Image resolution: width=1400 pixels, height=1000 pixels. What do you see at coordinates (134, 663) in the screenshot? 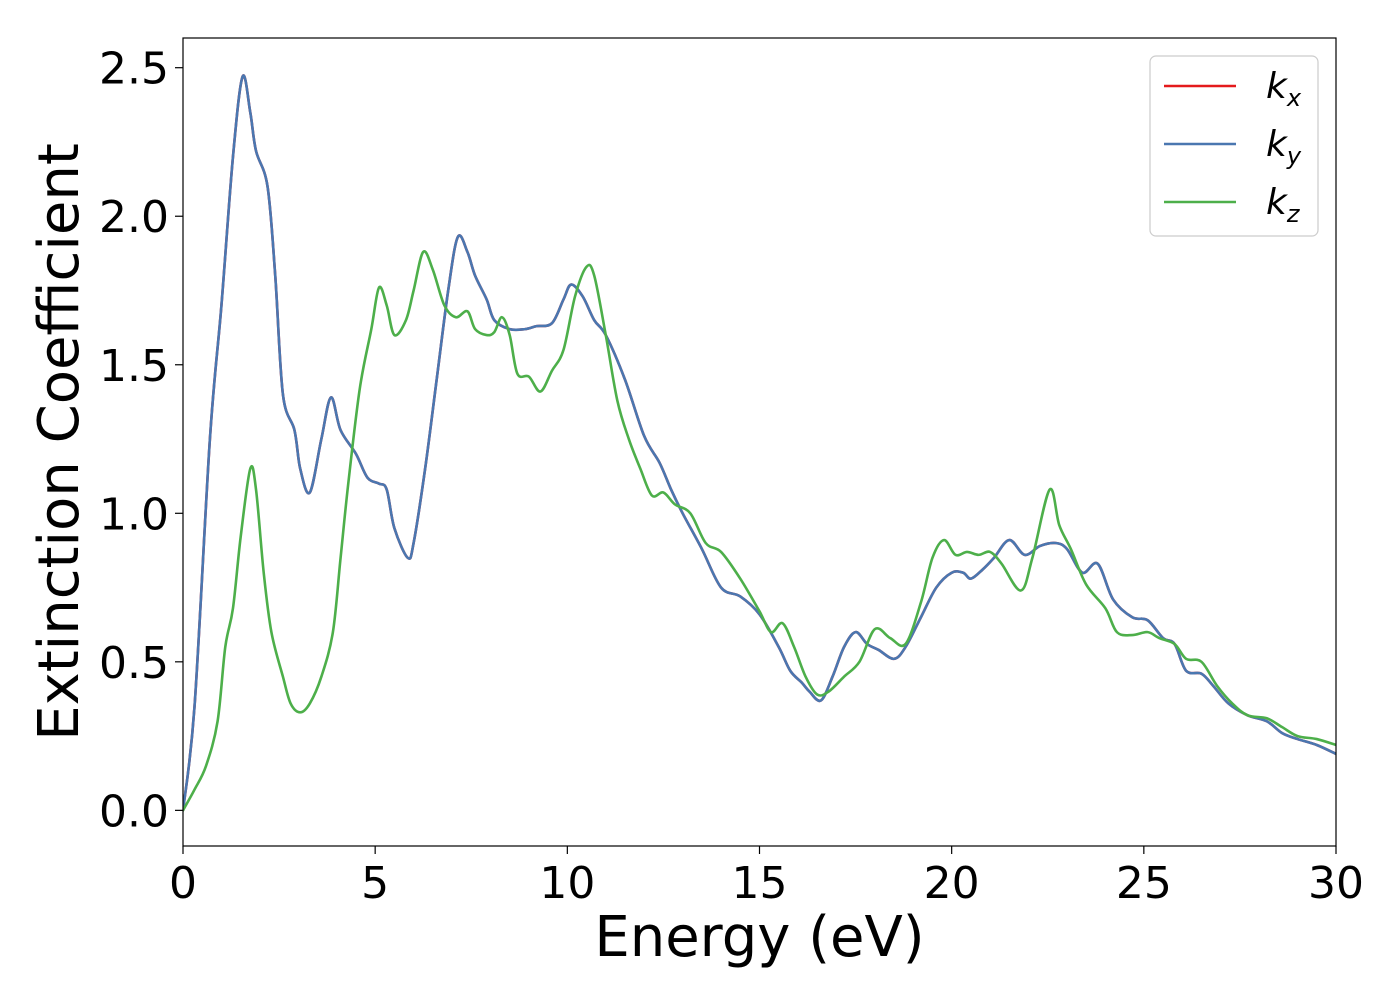
I see `y-tick-label: 0.5` at bounding box center [134, 663].